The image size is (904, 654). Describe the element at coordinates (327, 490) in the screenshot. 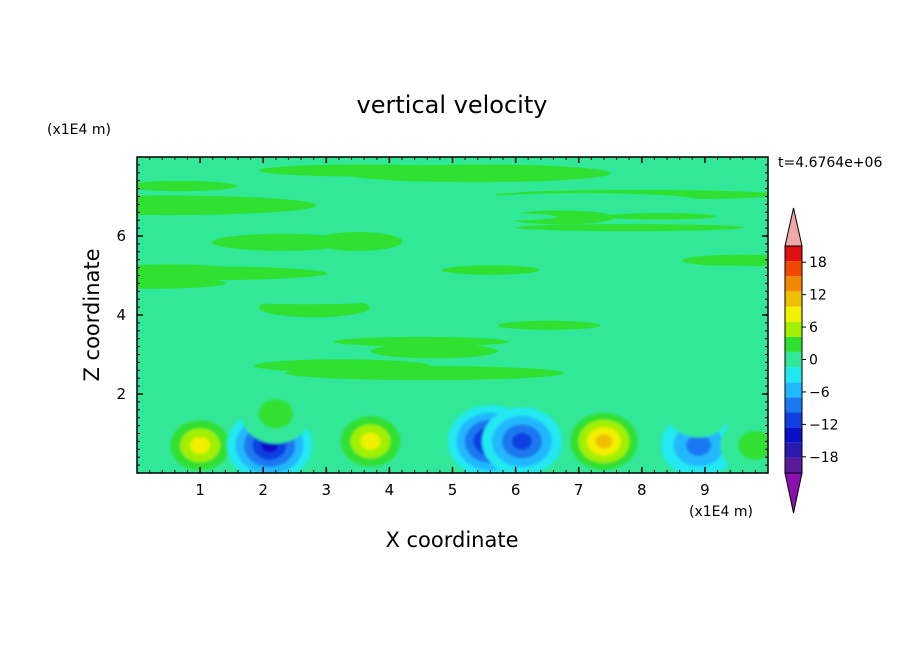

I see `x-tick-label: 3` at that location.